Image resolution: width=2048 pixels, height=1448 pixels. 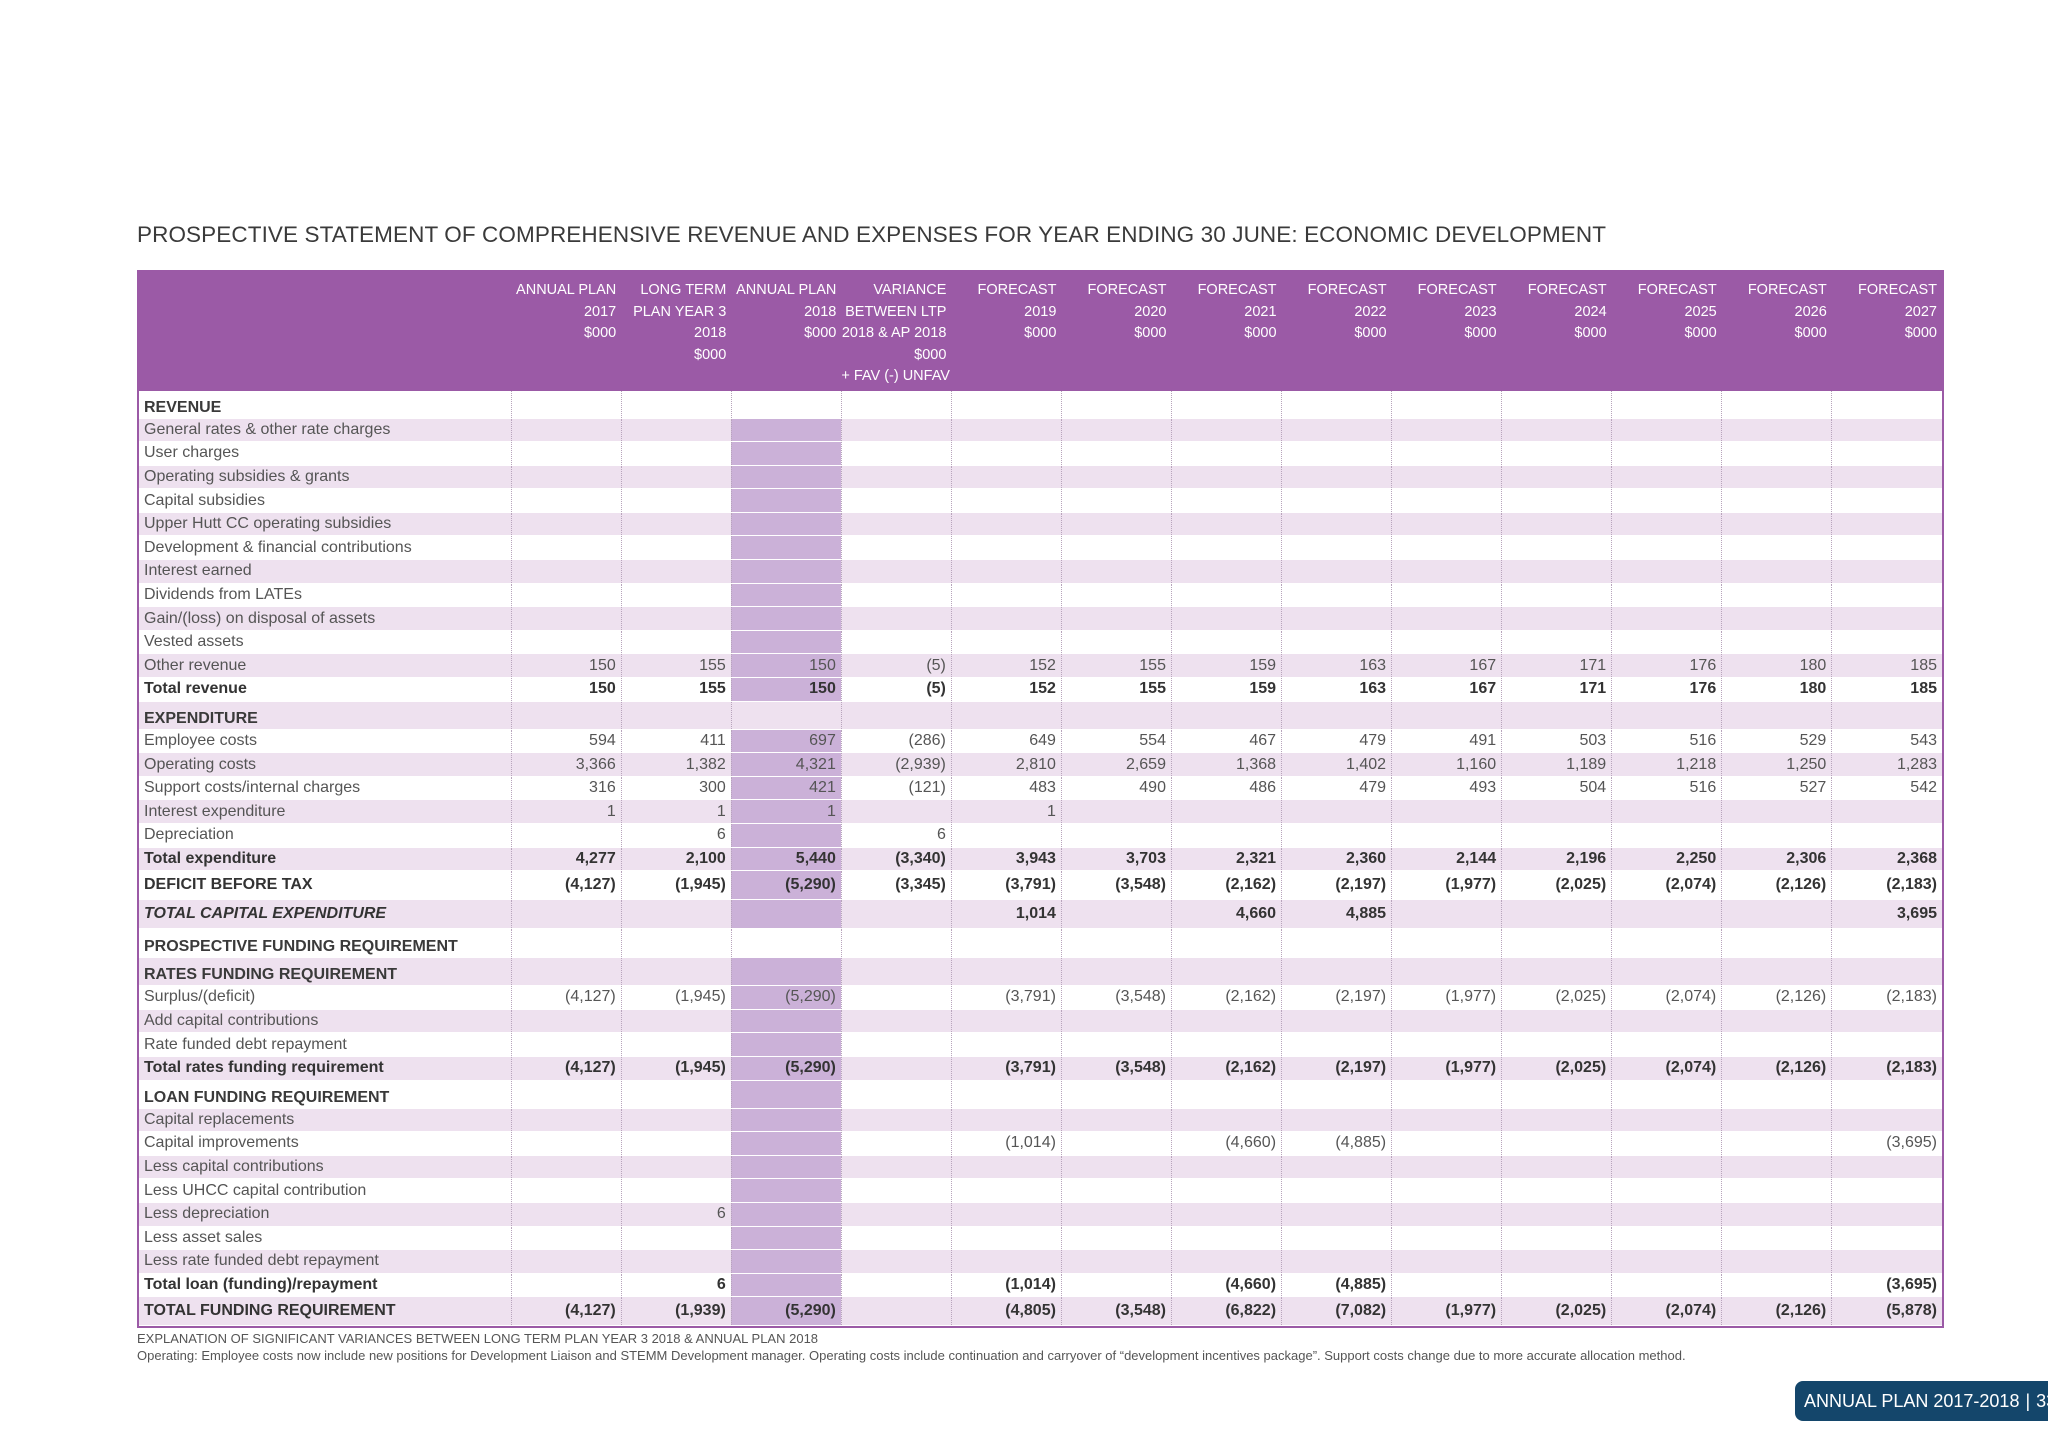 I want to click on row-value: (2,025), so click(x=1556, y=1068).